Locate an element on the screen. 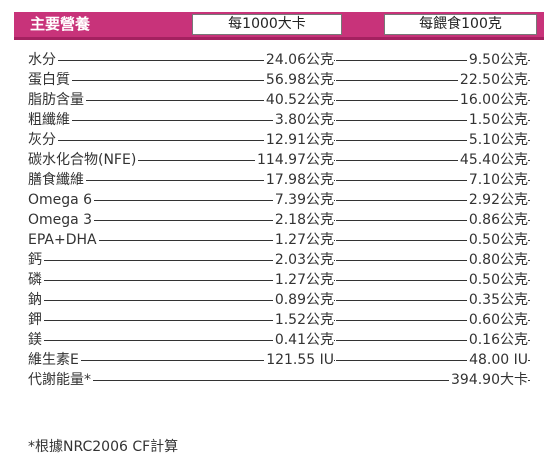 The height and width of the screenshot is (470, 558). value-per-1000kcal: 1.52公克 is located at coordinates (303, 320).